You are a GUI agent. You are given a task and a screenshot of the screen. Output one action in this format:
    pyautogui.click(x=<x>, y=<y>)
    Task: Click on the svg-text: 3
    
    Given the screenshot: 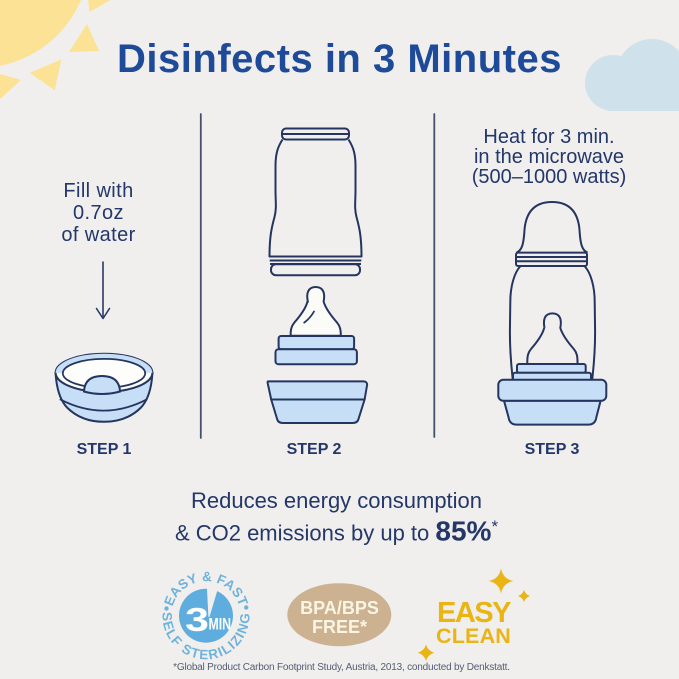 What is the action you would take?
    pyautogui.click(x=197, y=620)
    